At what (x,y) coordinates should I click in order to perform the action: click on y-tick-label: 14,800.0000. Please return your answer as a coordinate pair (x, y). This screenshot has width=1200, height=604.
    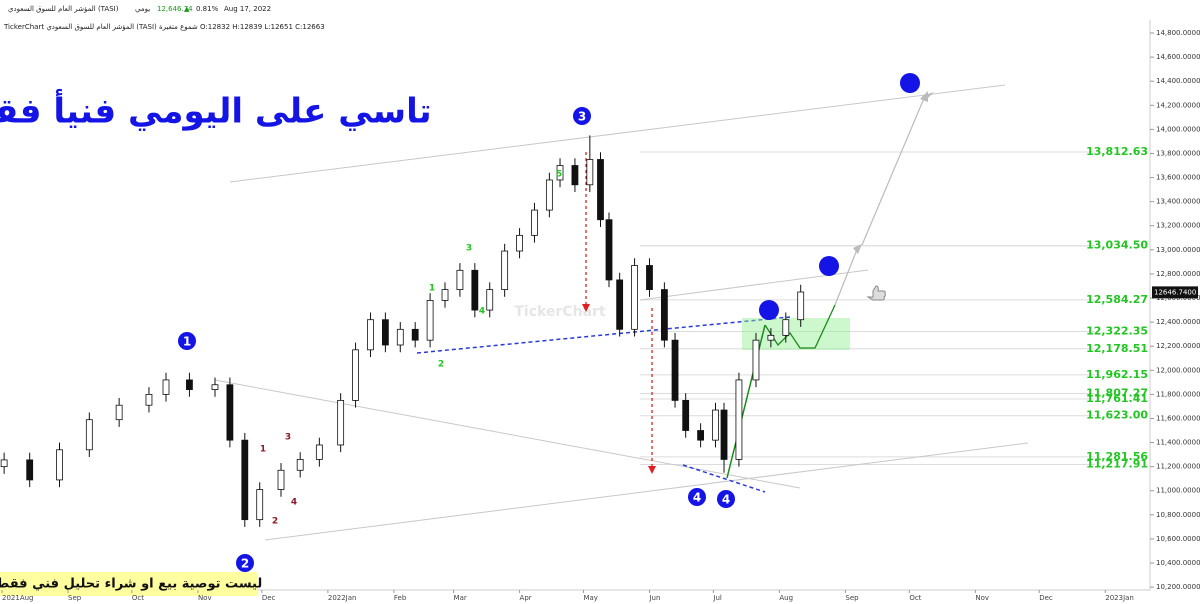
    Looking at the image, I should click on (1178, 33).